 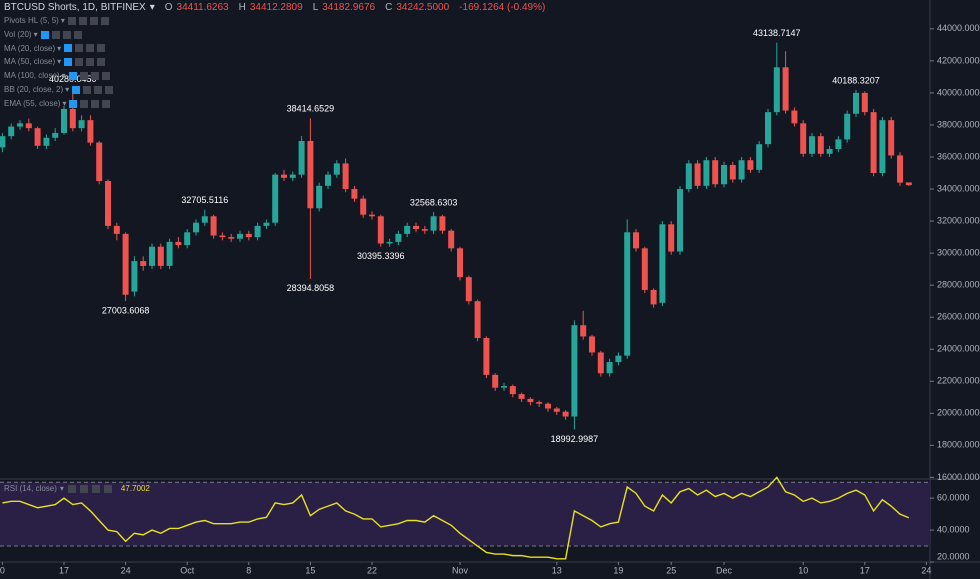 What do you see at coordinates (30, 62) in the screenshot?
I see `indicator-name: MA (50, close)` at bounding box center [30, 62].